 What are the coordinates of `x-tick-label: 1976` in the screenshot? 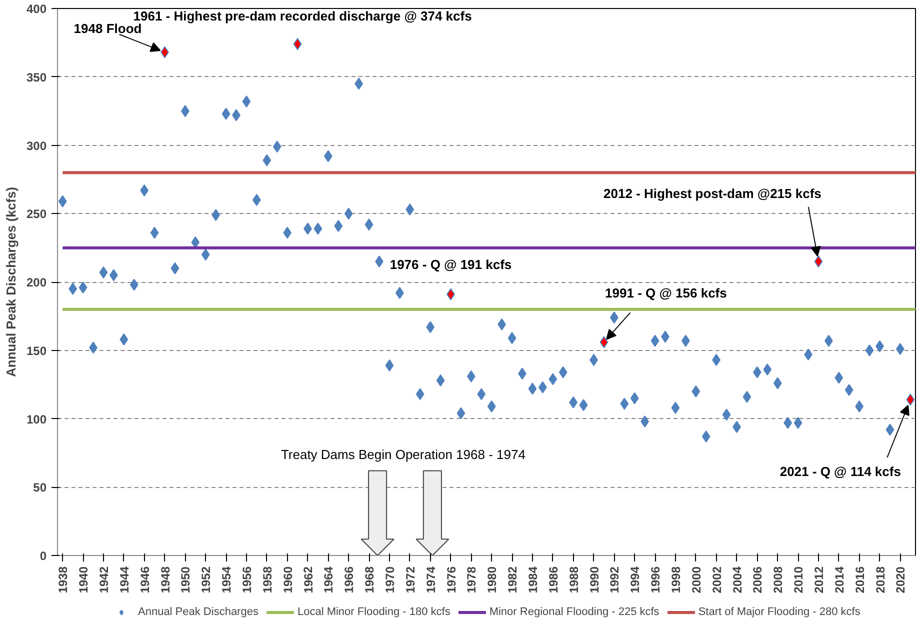 It's located at (451, 580).